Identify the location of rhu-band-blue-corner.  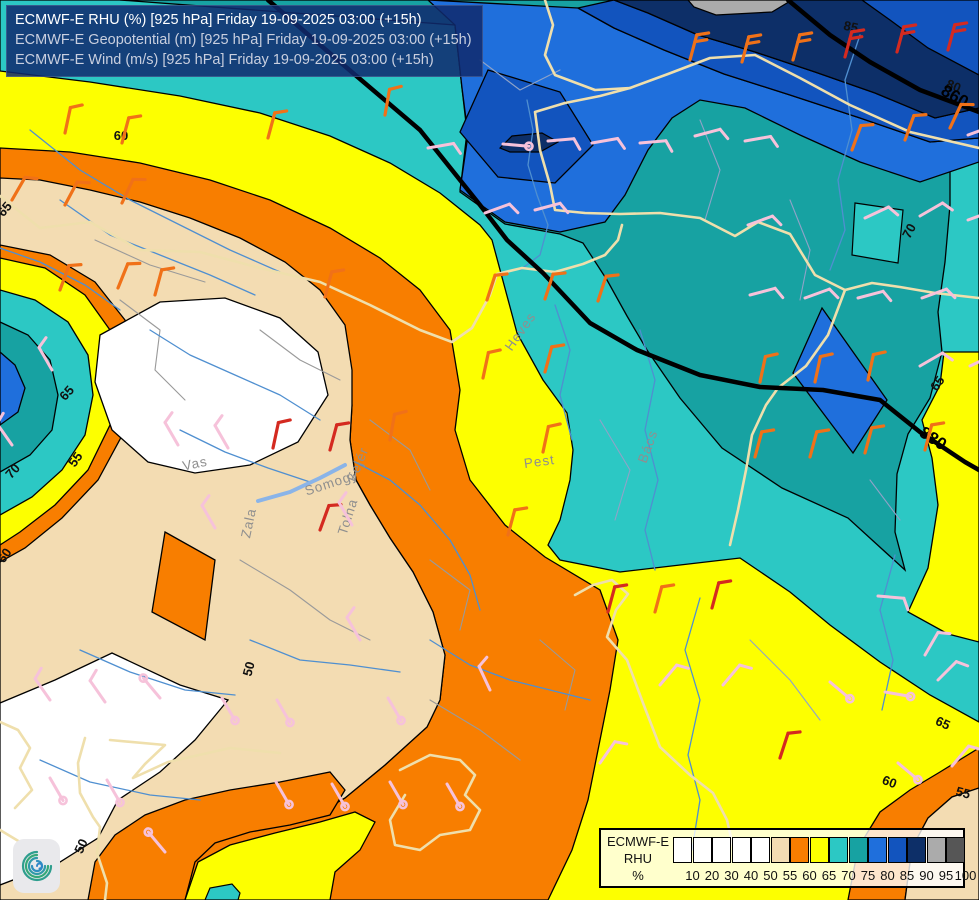
(919, 38).